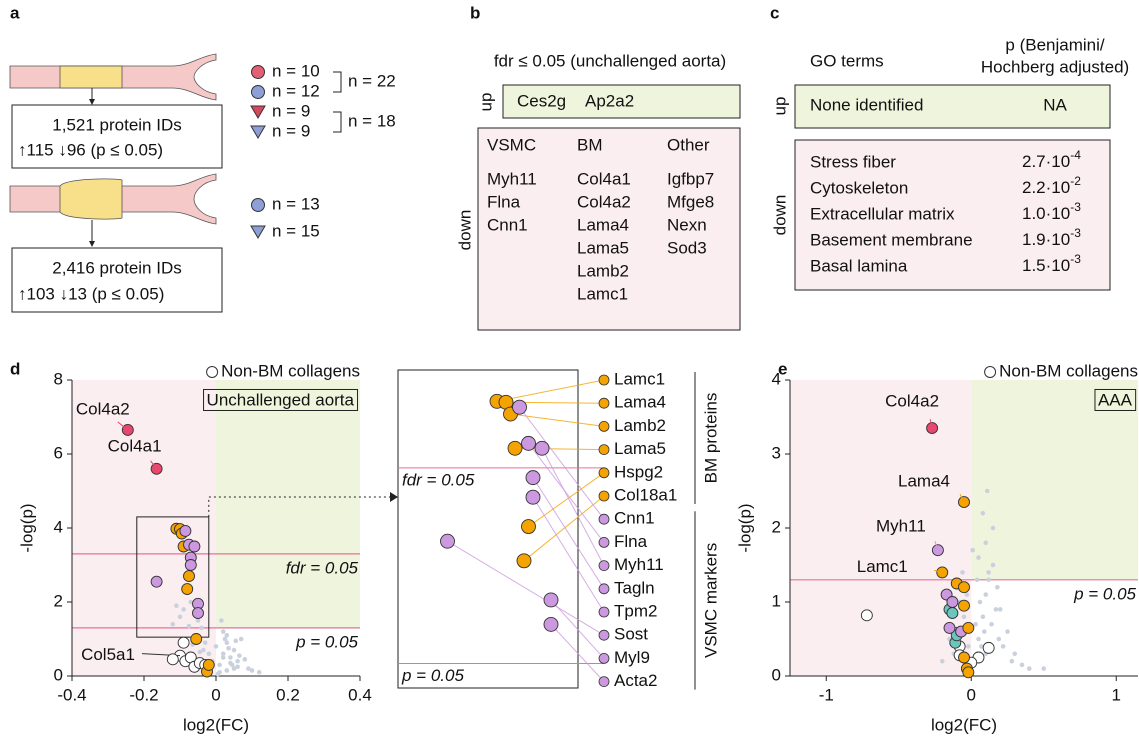  I want to click on p-base: 2.7·10, so click(1046, 161).